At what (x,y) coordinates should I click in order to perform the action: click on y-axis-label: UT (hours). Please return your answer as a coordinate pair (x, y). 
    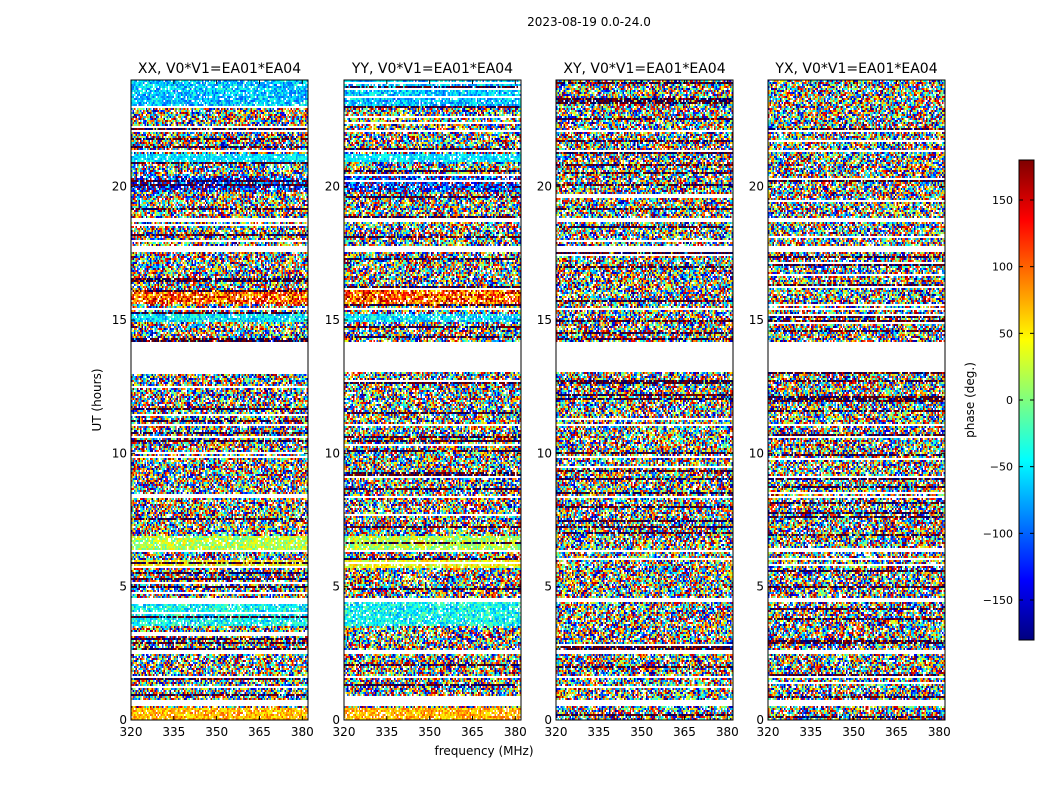
    Looking at the image, I should click on (97, 399).